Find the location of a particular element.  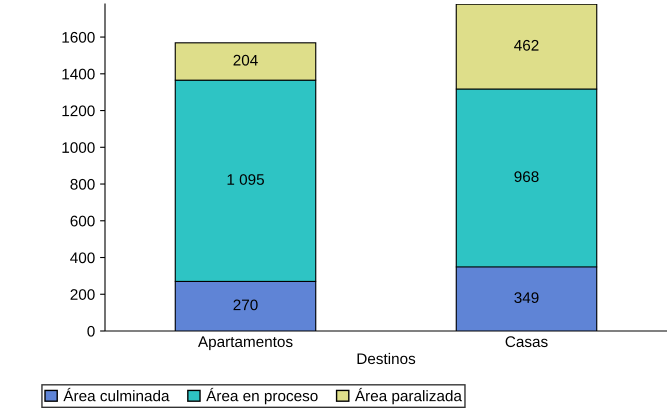

data-label: 462 is located at coordinates (526, 45).